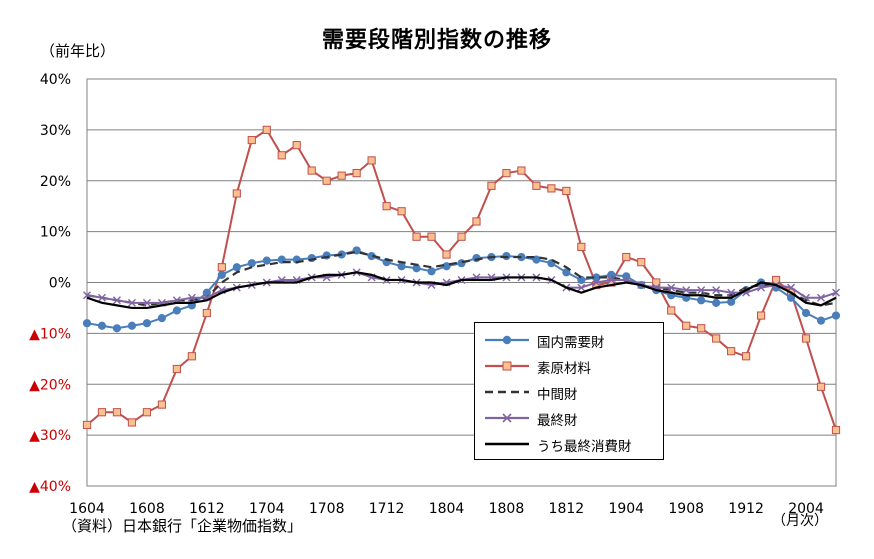  I want to click on legend-item: 国内需要財, so click(570, 340).